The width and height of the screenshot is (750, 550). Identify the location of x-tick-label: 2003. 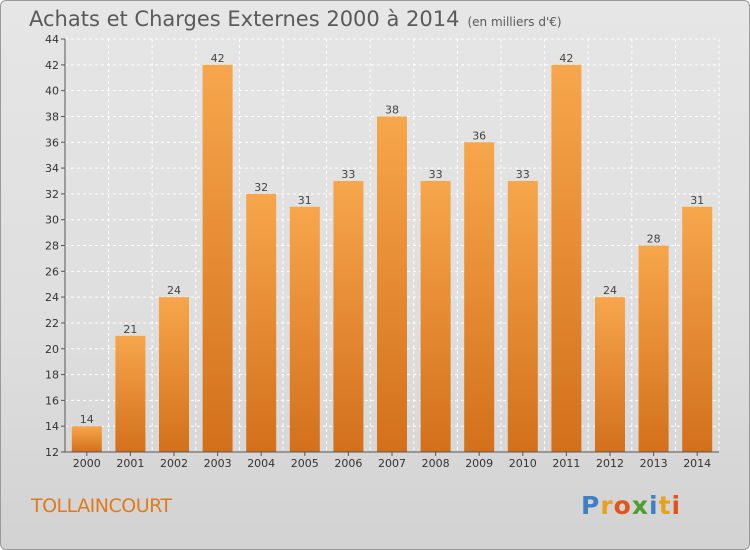
(218, 463).